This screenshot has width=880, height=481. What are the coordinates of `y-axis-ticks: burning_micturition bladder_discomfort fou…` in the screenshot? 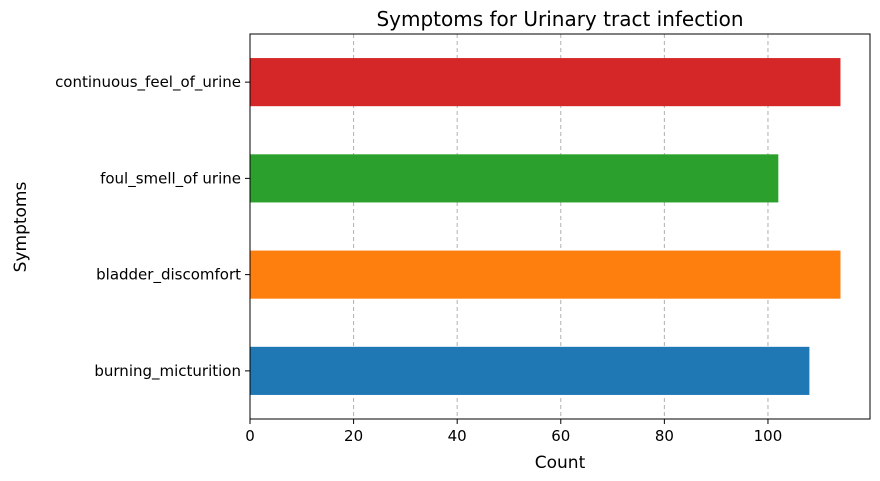 It's located at (152, 227).